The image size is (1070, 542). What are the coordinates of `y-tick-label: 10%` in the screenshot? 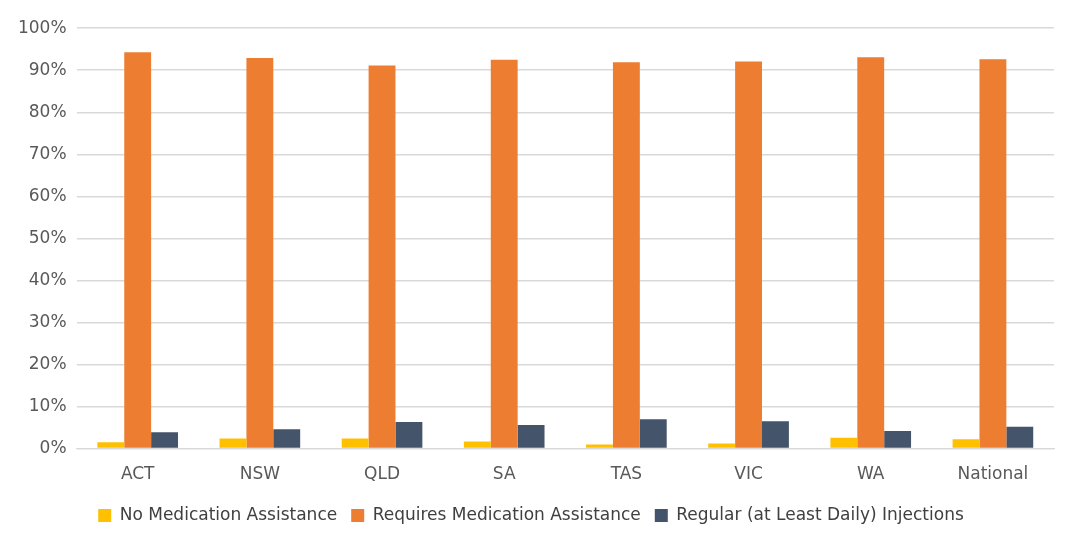 It's located at (47, 404).